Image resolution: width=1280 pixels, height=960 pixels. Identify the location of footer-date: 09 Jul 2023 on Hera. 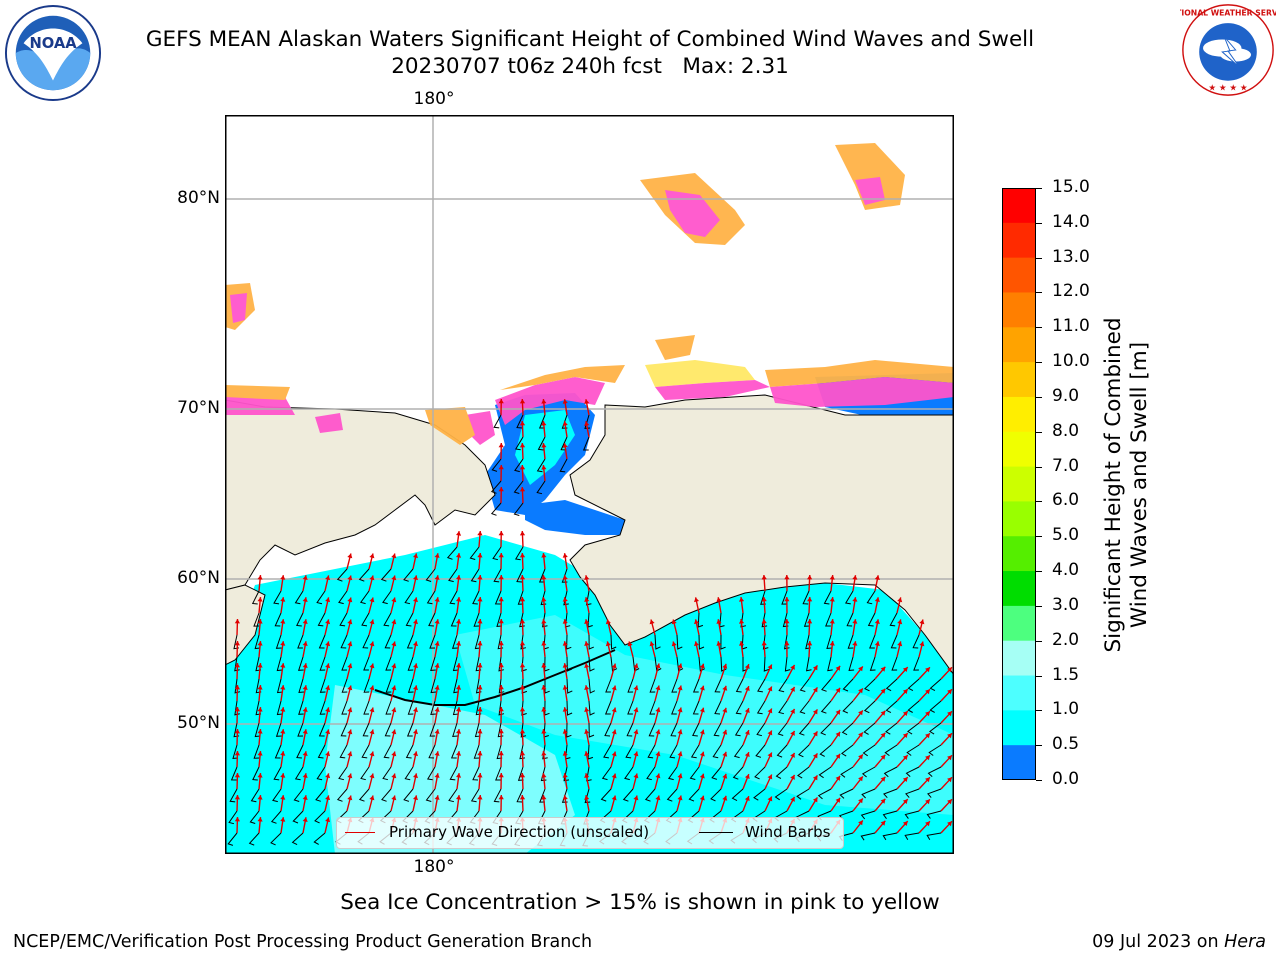
(1179, 942).